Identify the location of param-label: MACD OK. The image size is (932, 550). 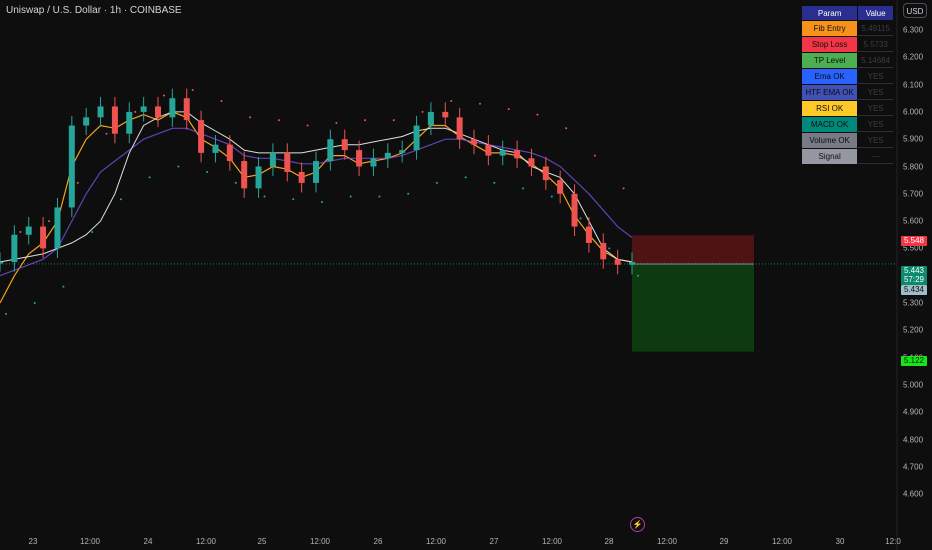
(830, 124).